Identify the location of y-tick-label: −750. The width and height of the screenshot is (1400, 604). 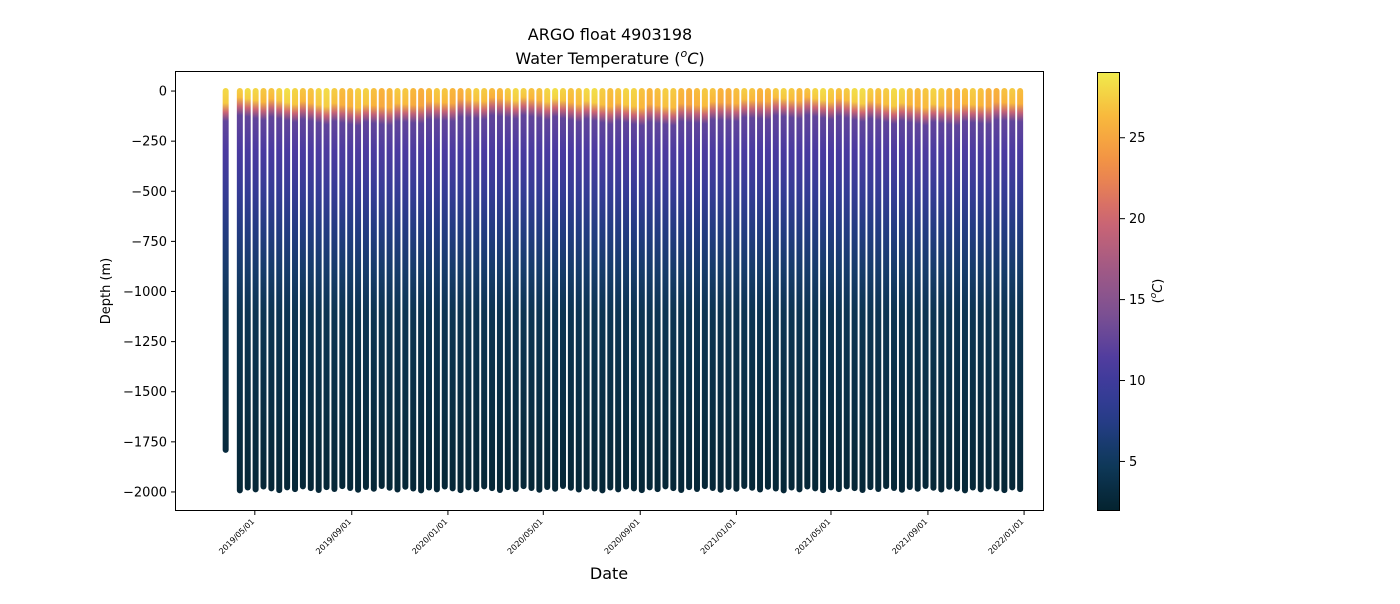
(149, 242).